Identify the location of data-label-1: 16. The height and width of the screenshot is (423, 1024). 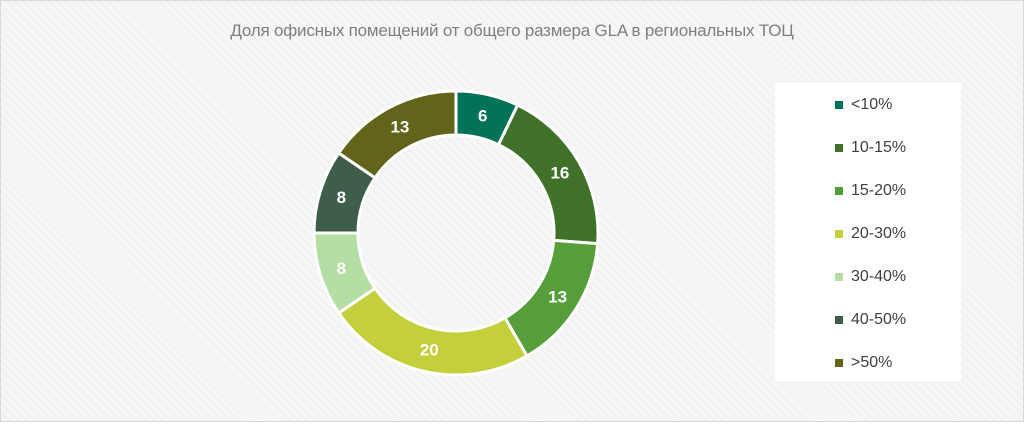
(559, 173).